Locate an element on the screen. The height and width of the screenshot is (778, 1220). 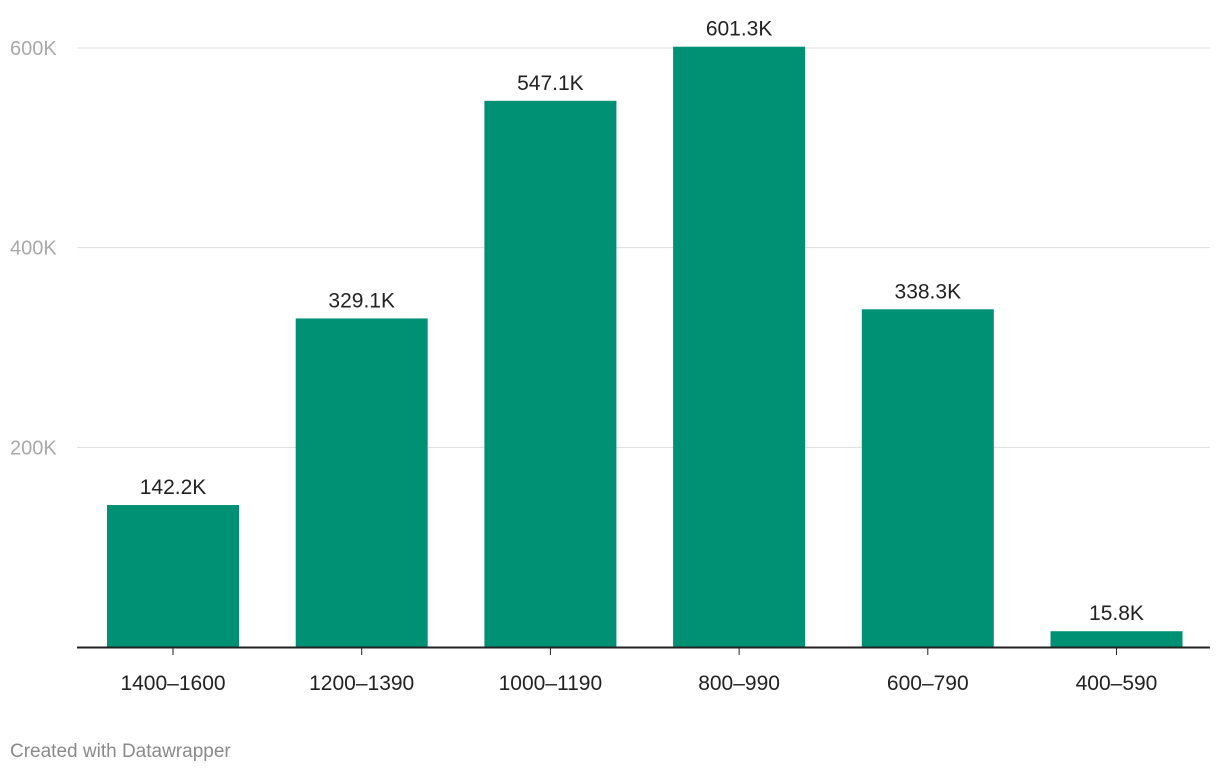
data-label: 329.1K is located at coordinates (361, 300).